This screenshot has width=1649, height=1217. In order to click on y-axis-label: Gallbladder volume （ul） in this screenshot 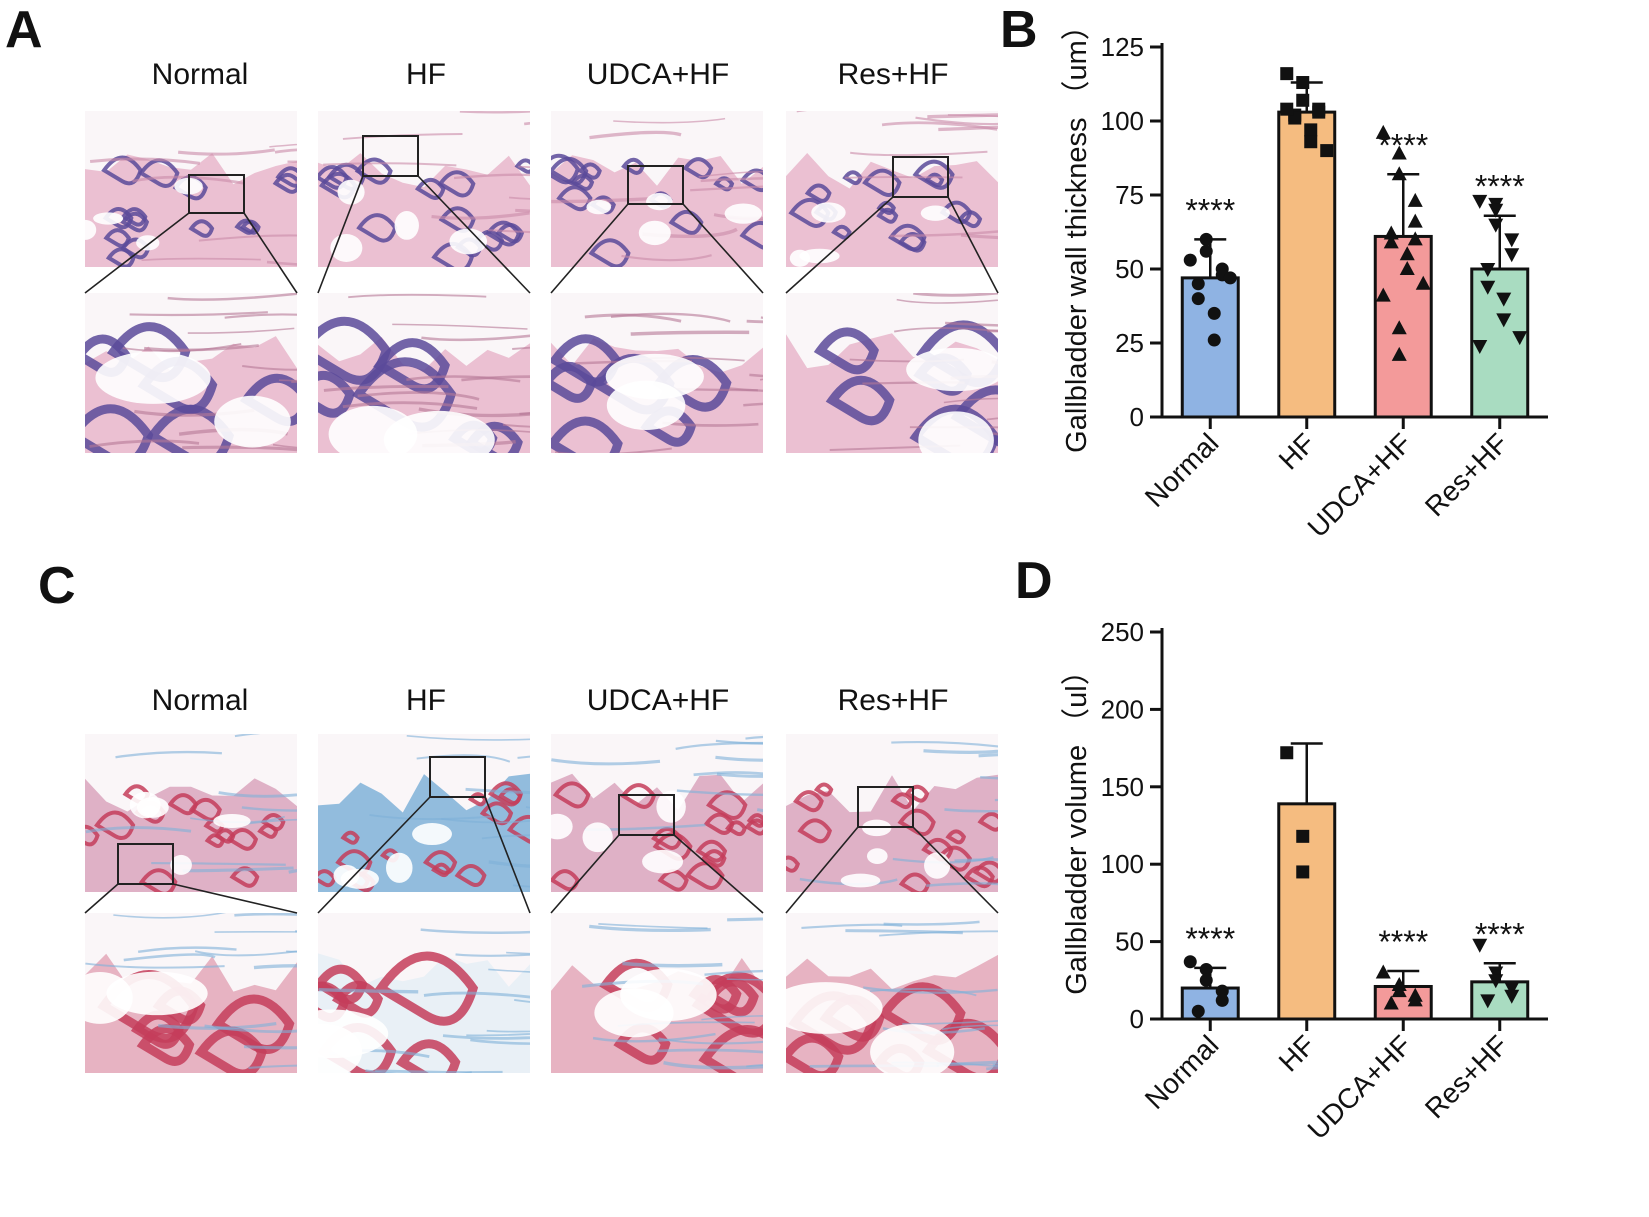, I will do `click(1077, 825)`.